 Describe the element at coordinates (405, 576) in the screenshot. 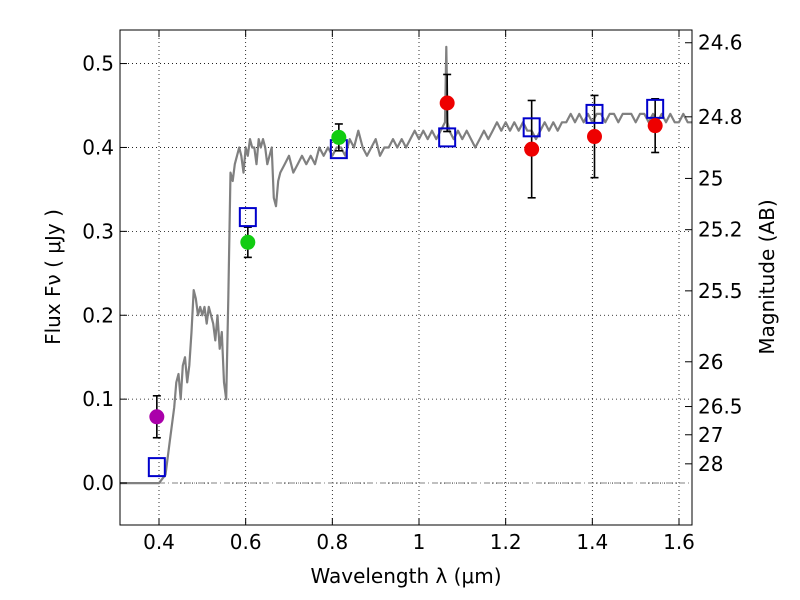

I see `x-axis-label: Wavelength λ (μm)` at that location.